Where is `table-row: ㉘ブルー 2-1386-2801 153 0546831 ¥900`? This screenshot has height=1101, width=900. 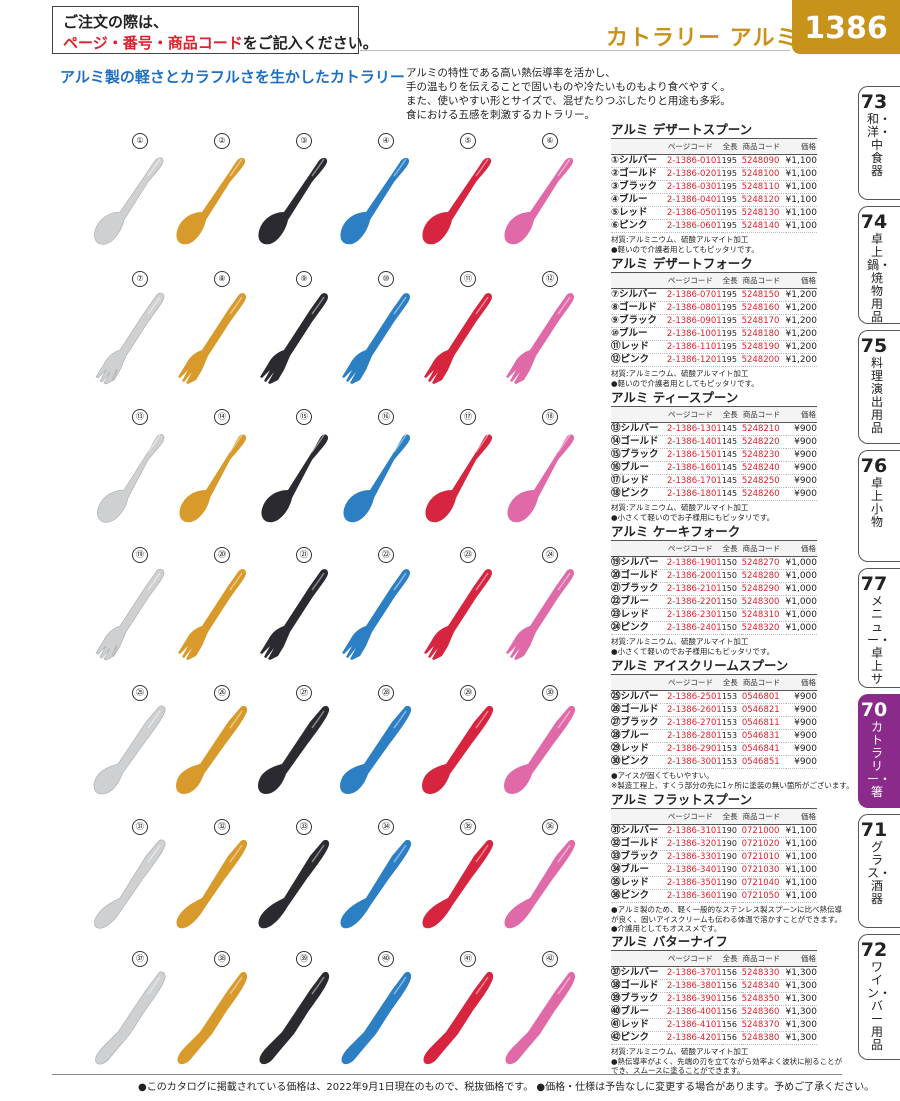
table-row: ㉘ブルー 2-1386-2801 153 0546831 ¥900 is located at coordinates (714, 736).